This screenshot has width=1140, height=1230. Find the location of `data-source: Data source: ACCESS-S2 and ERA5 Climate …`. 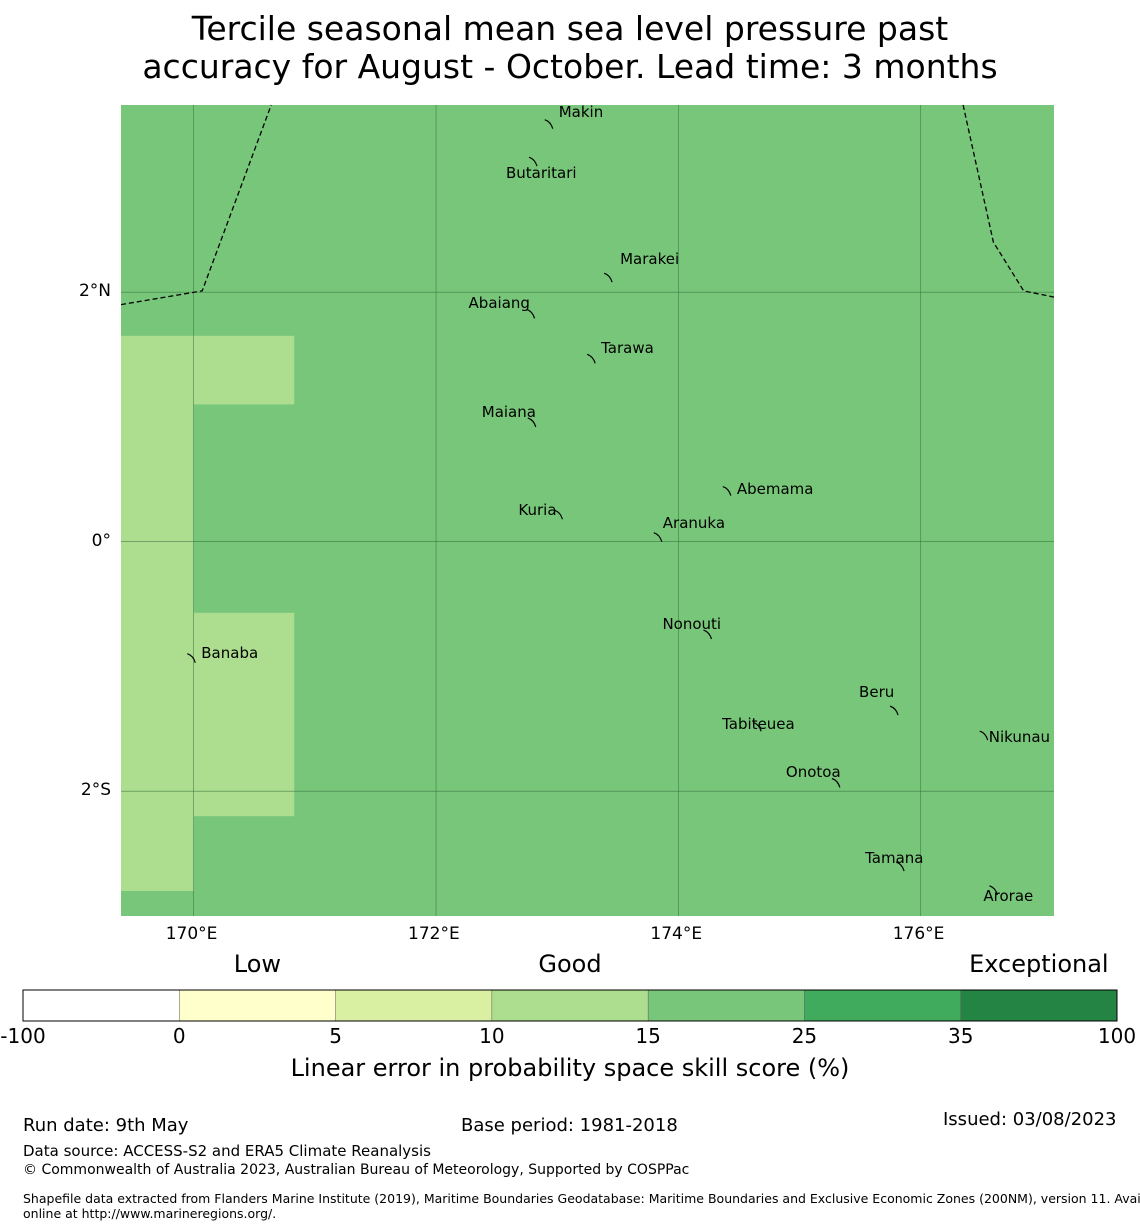

data-source: Data source: ACCESS-S2 and ERA5 Climate … is located at coordinates (227, 1151).